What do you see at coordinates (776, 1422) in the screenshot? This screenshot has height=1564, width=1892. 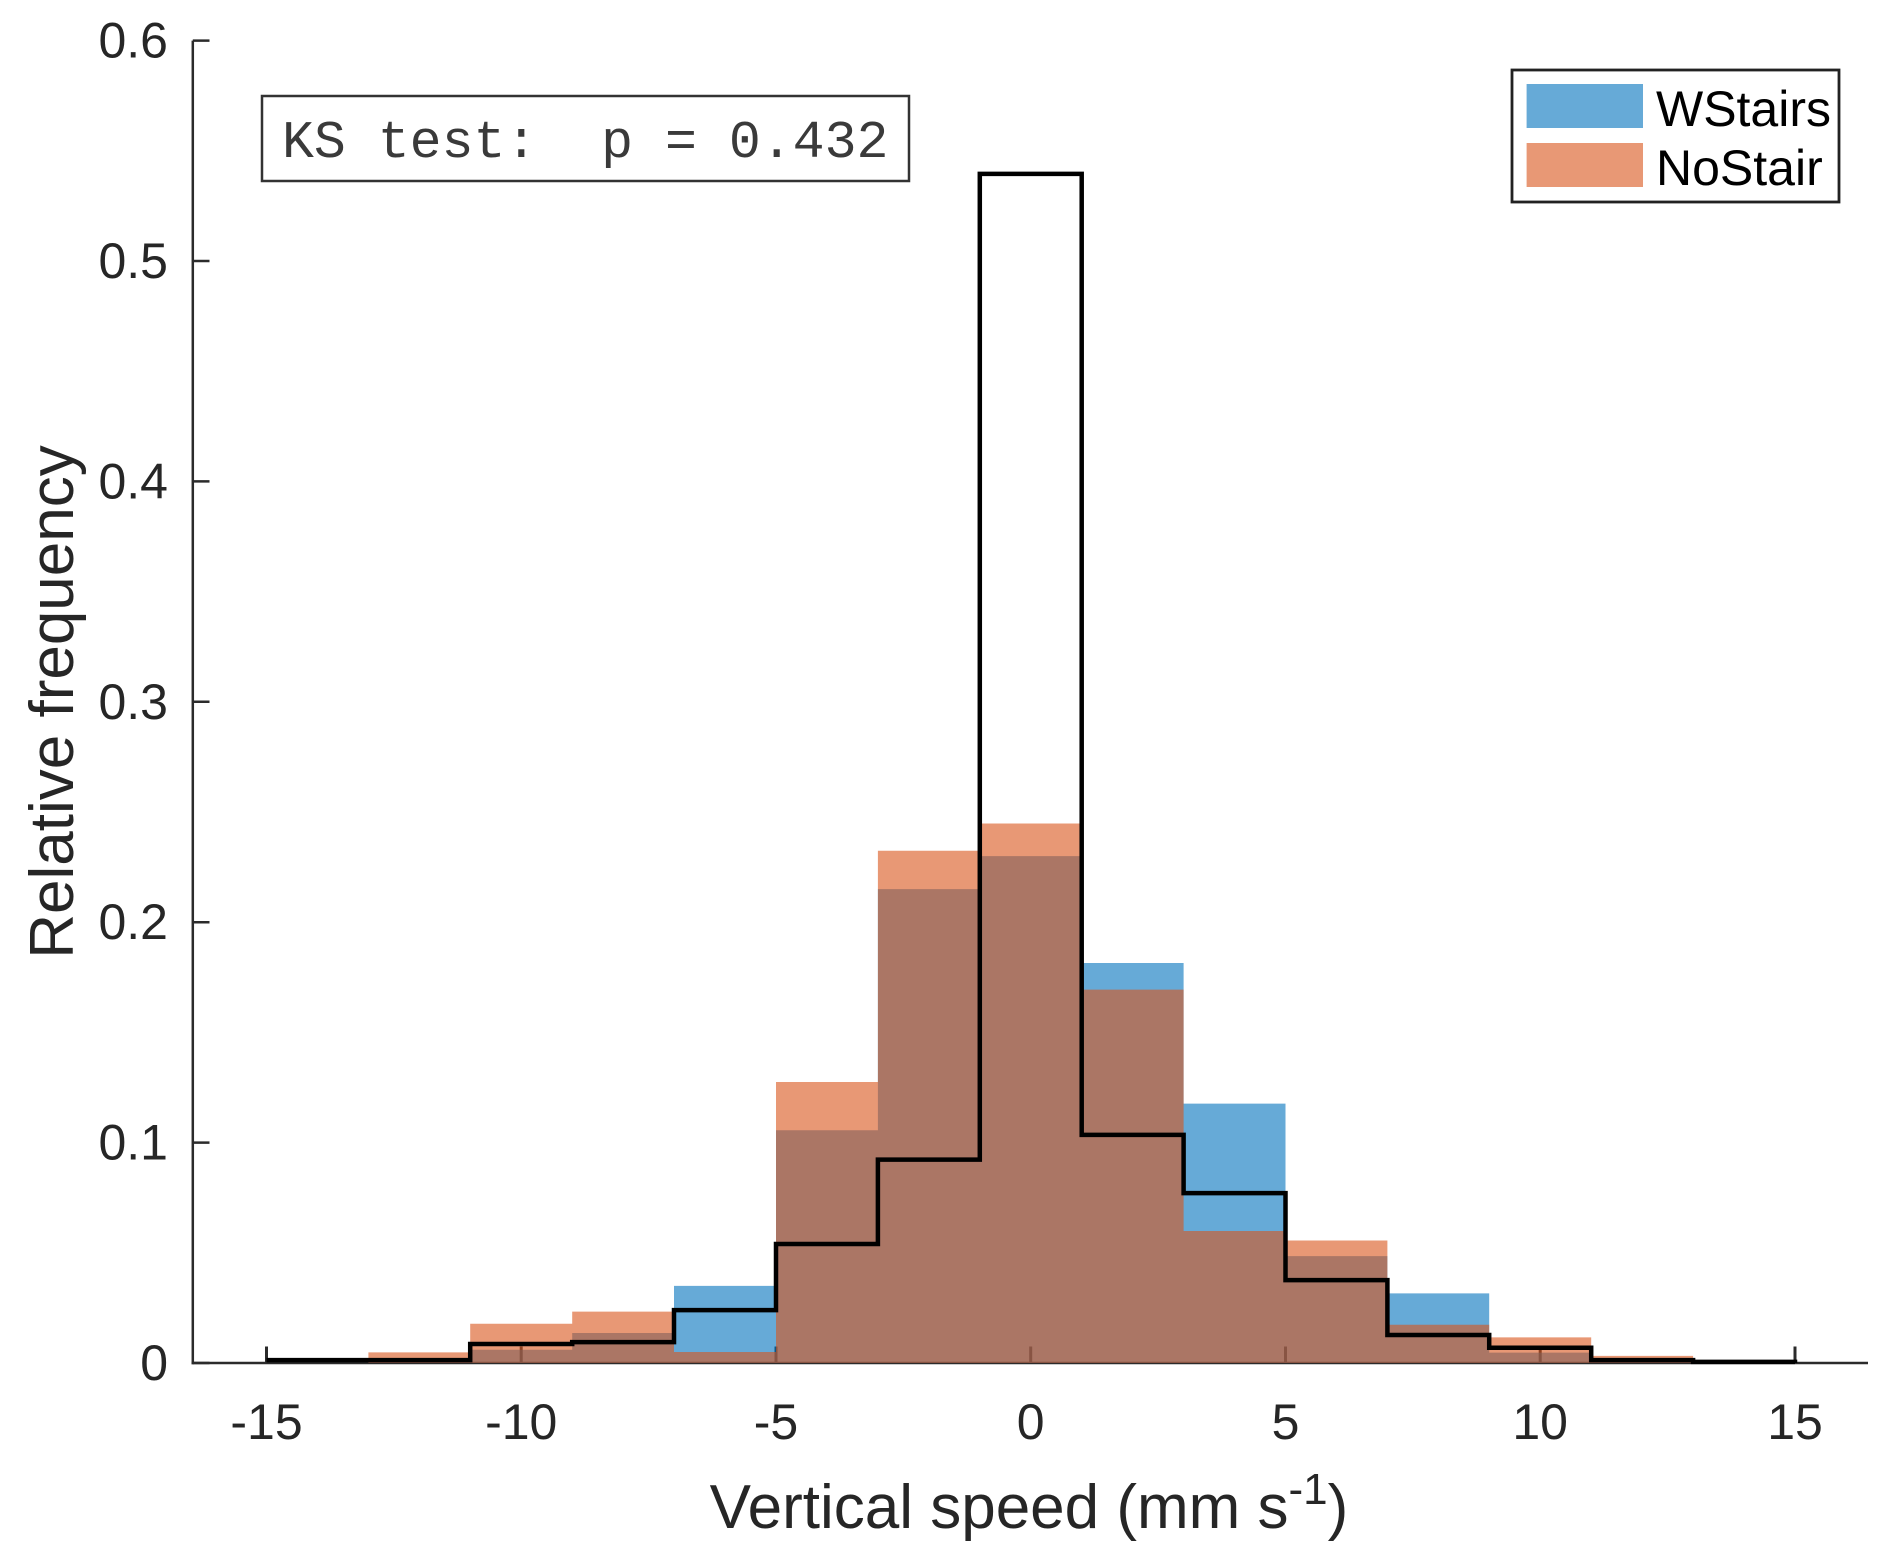 I see `svg-text: -5` at bounding box center [776, 1422].